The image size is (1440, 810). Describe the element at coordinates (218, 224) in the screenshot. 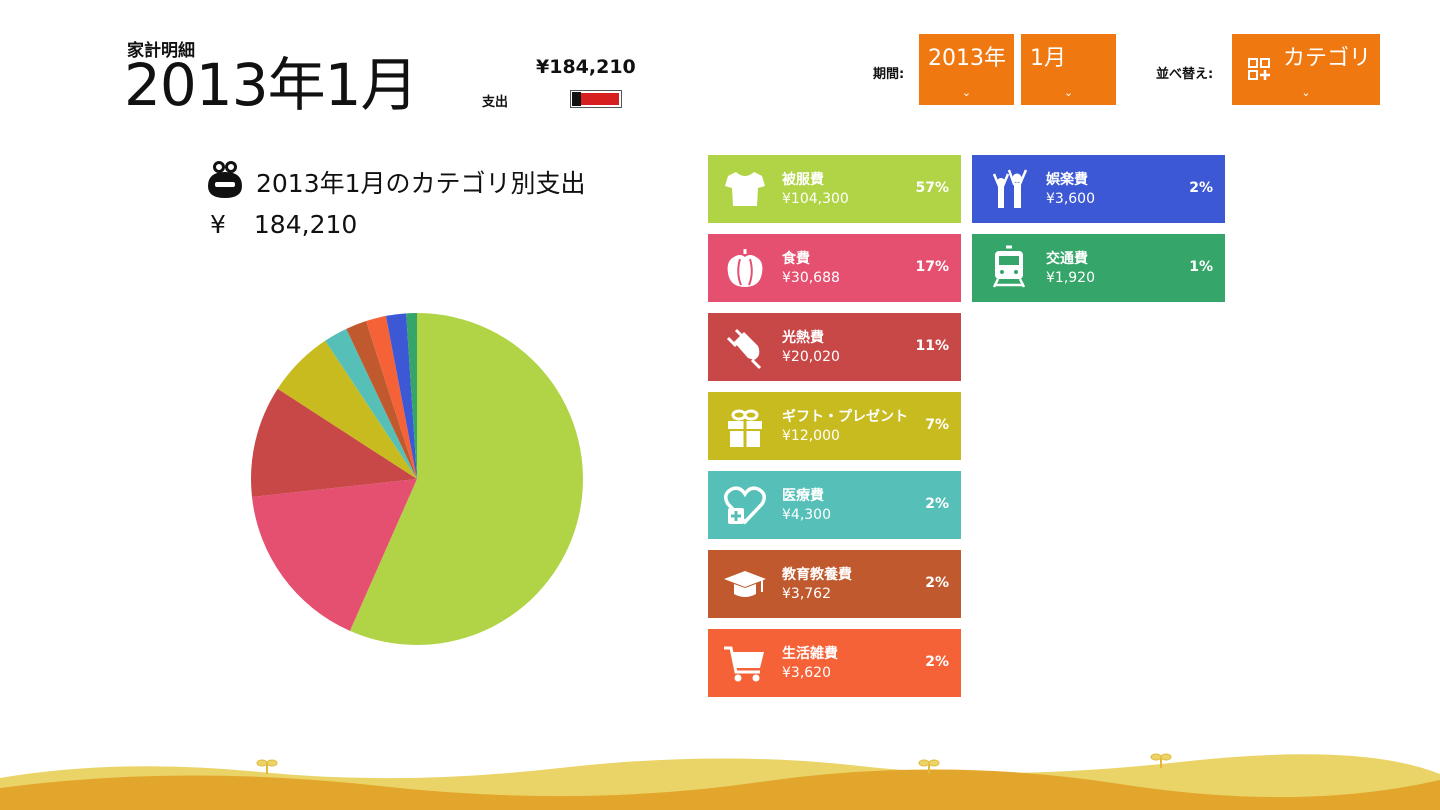

I see `currency-symbol: ¥` at that location.